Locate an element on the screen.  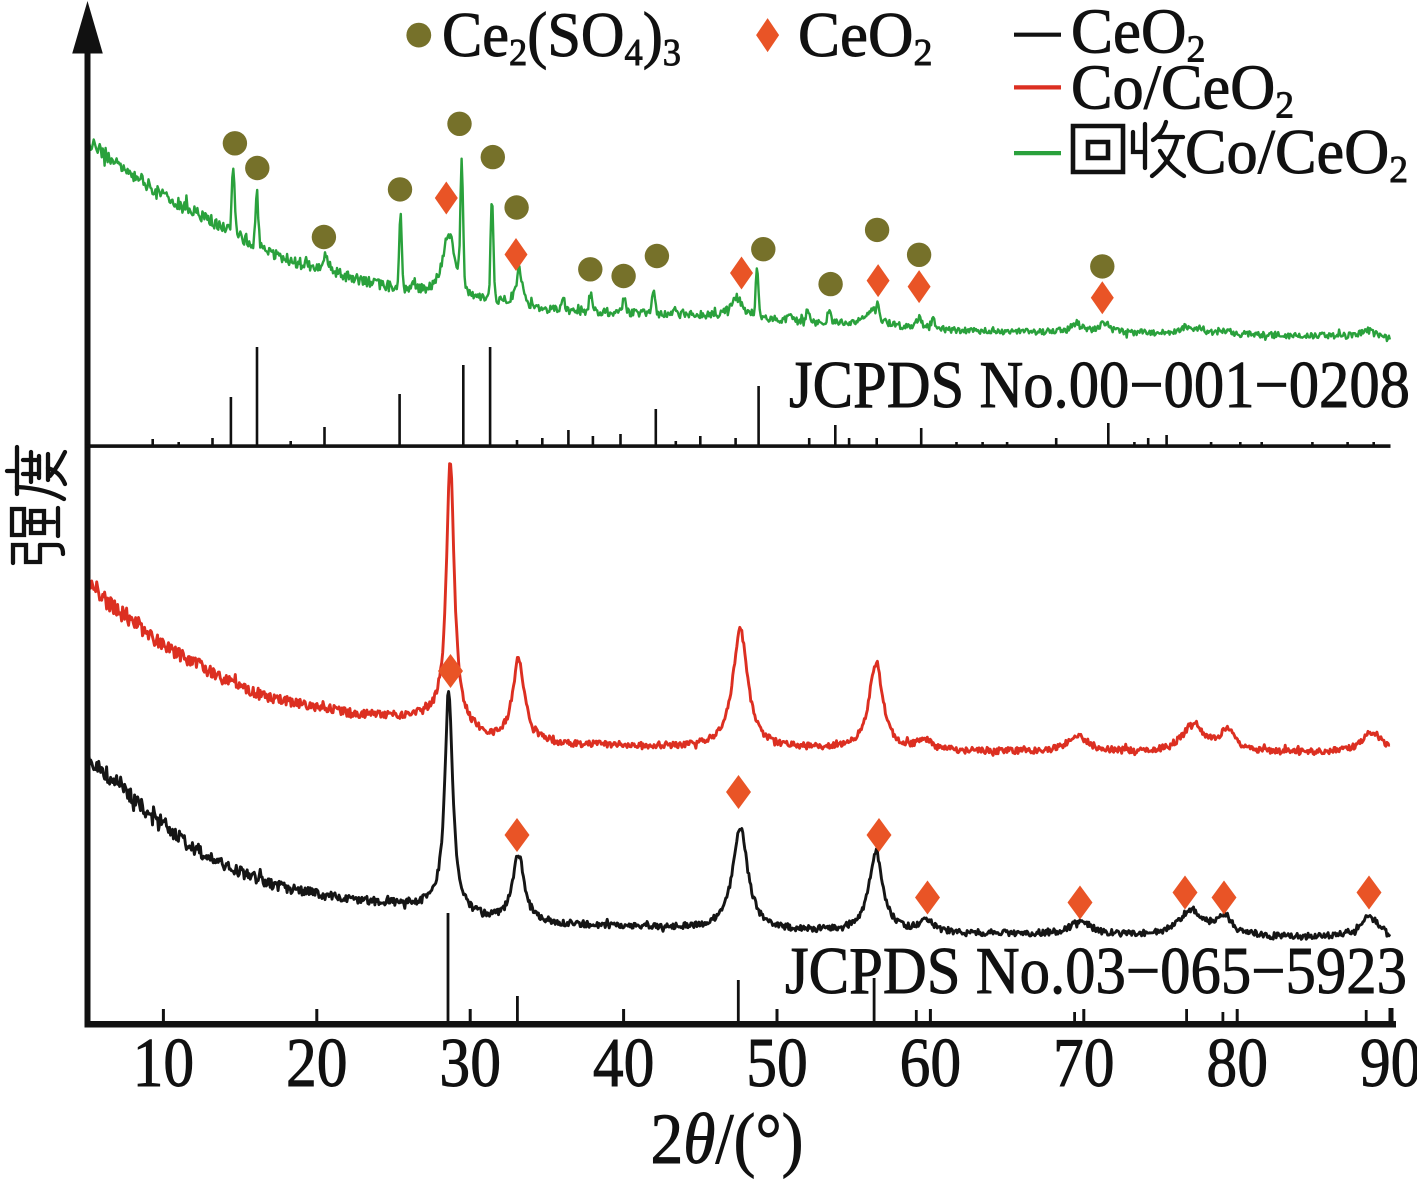
svg-text: Ce2(SO4)3 is located at coordinates (561, 37).